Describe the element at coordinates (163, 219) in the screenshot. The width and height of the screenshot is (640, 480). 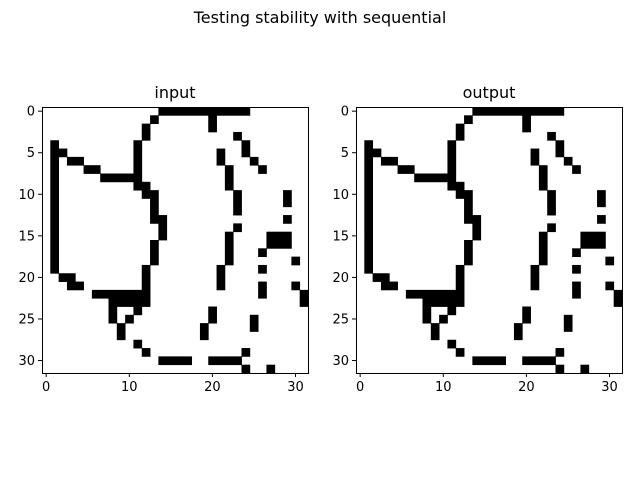
I see `heatmap-cell-input-r13-c14` at that location.